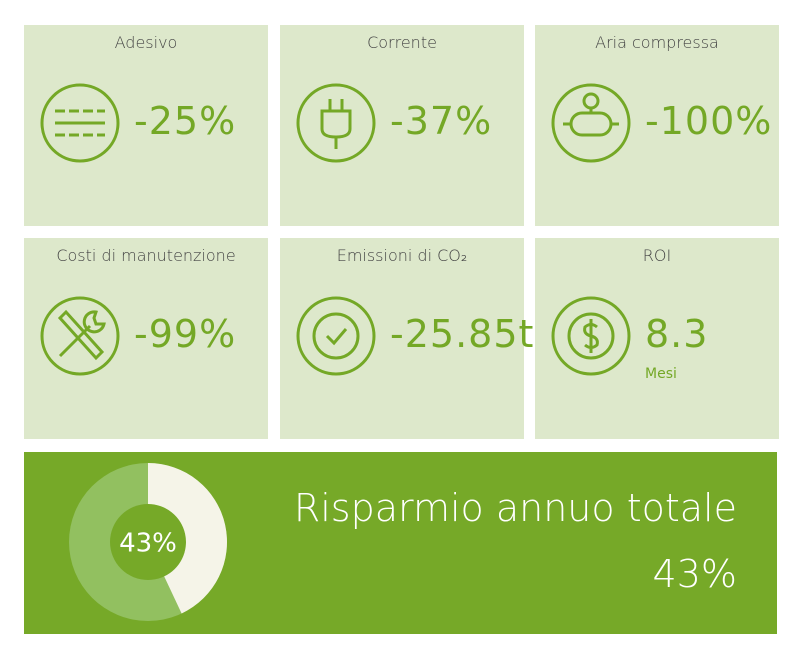  What do you see at coordinates (441, 121) in the screenshot?
I see `card-value: -37%` at bounding box center [441, 121].